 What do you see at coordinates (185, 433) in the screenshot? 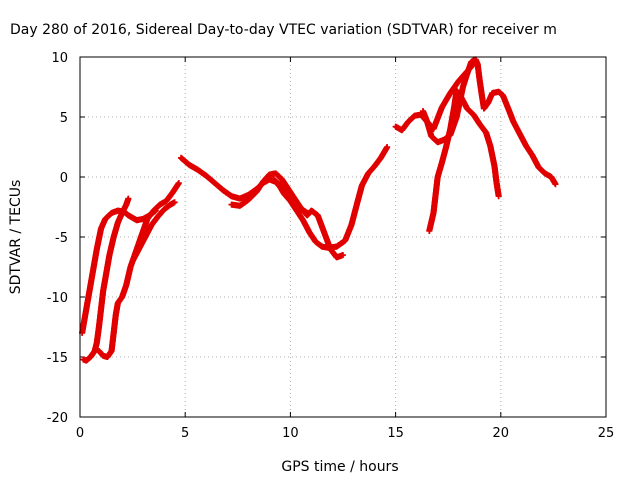
I see `x-tick-label: 5` at bounding box center [185, 433].